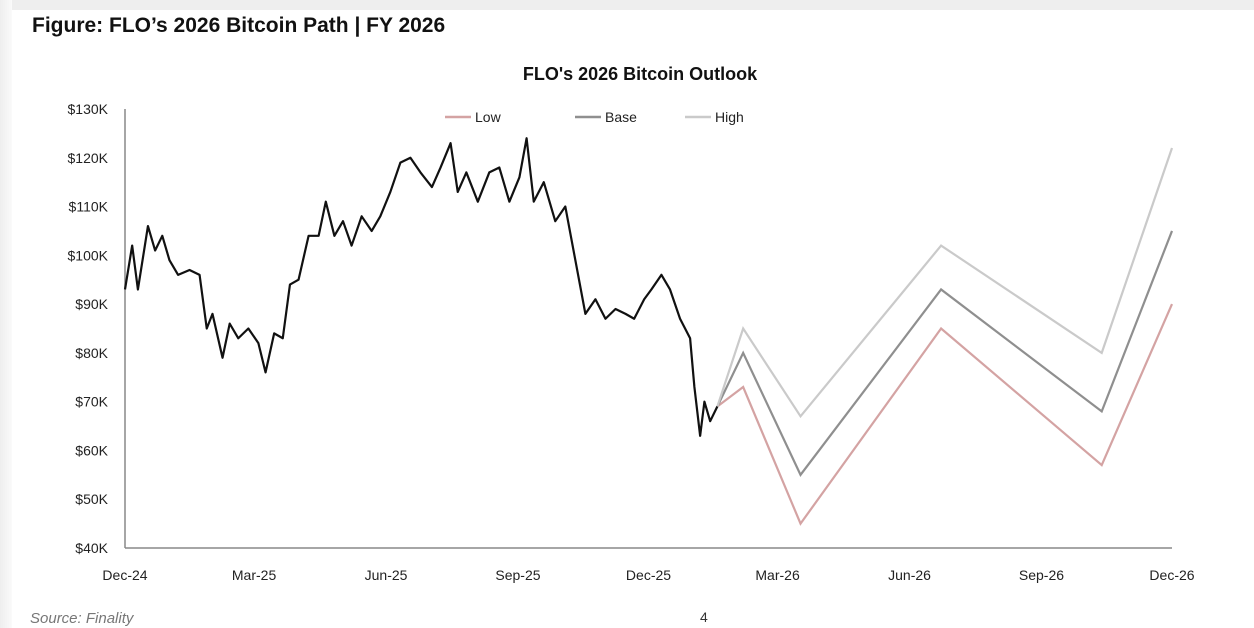 This screenshot has height=628, width=1254. What do you see at coordinates (729, 117) in the screenshot?
I see `legend-label-high: High` at bounding box center [729, 117].